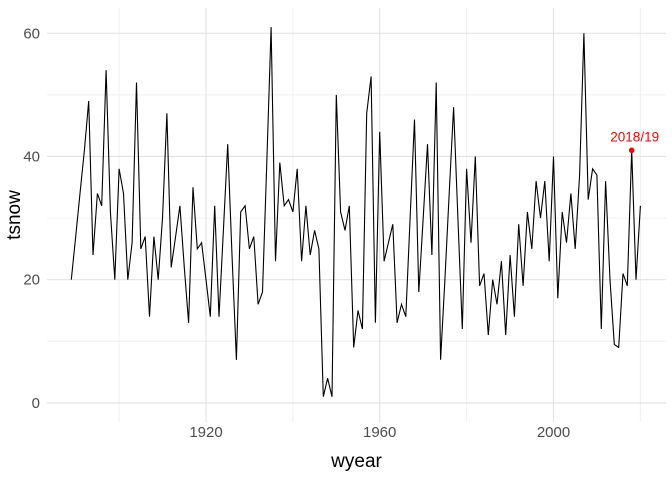  What do you see at coordinates (31, 280) in the screenshot?
I see `y-tick-20: 20` at bounding box center [31, 280].